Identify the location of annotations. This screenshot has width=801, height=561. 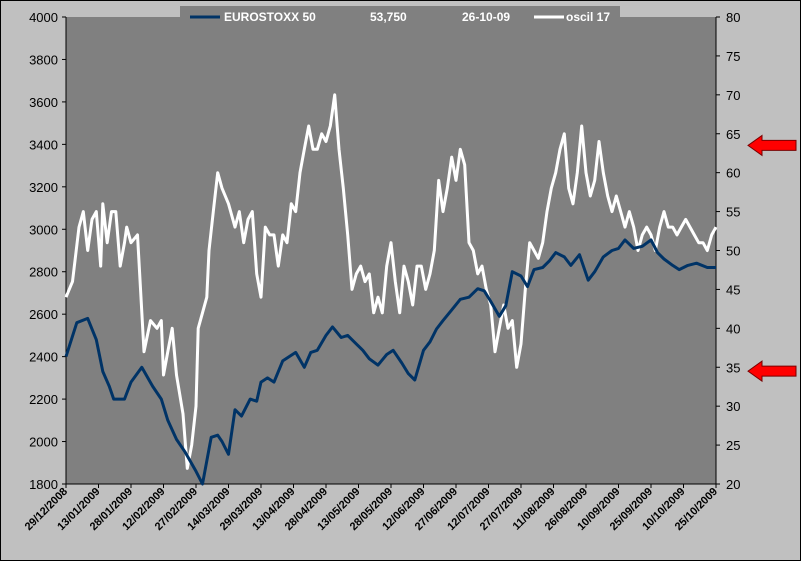
(772, 258).